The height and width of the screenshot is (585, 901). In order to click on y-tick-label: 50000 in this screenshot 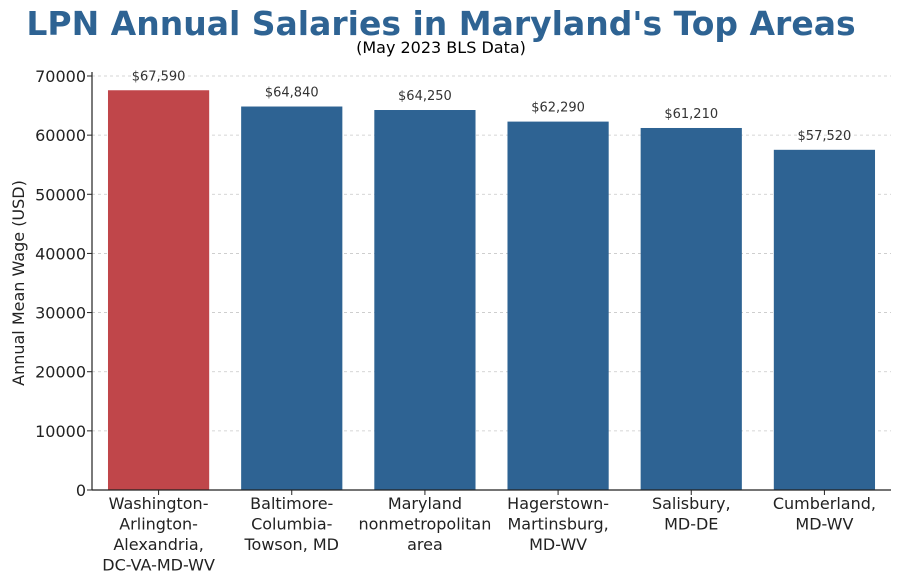, I will do `click(60, 194)`.